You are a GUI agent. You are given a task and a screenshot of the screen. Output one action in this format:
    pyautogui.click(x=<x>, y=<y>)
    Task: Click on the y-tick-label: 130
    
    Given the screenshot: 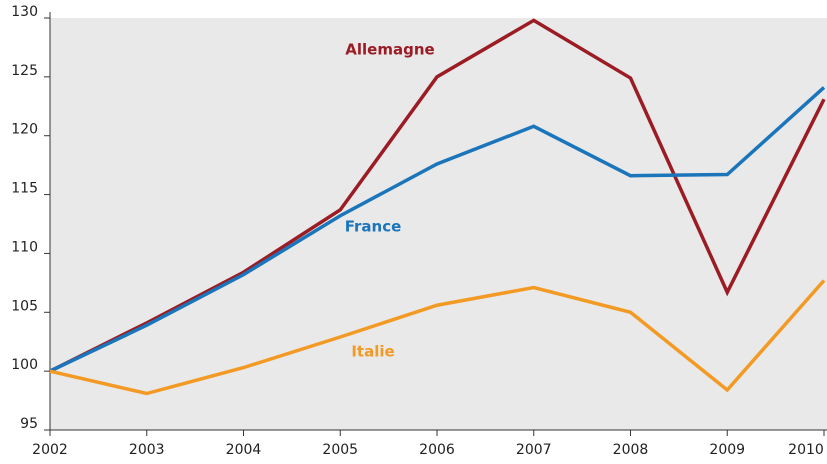 What is the action you would take?
    pyautogui.click(x=24, y=12)
    